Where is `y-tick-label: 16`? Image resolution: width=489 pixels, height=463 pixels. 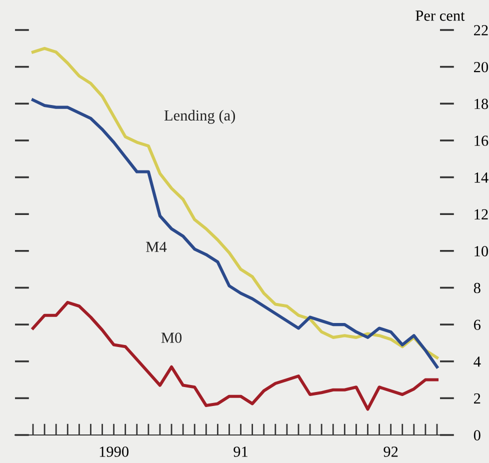
y-tick-label: 16 is located at coordinates (481, 141).